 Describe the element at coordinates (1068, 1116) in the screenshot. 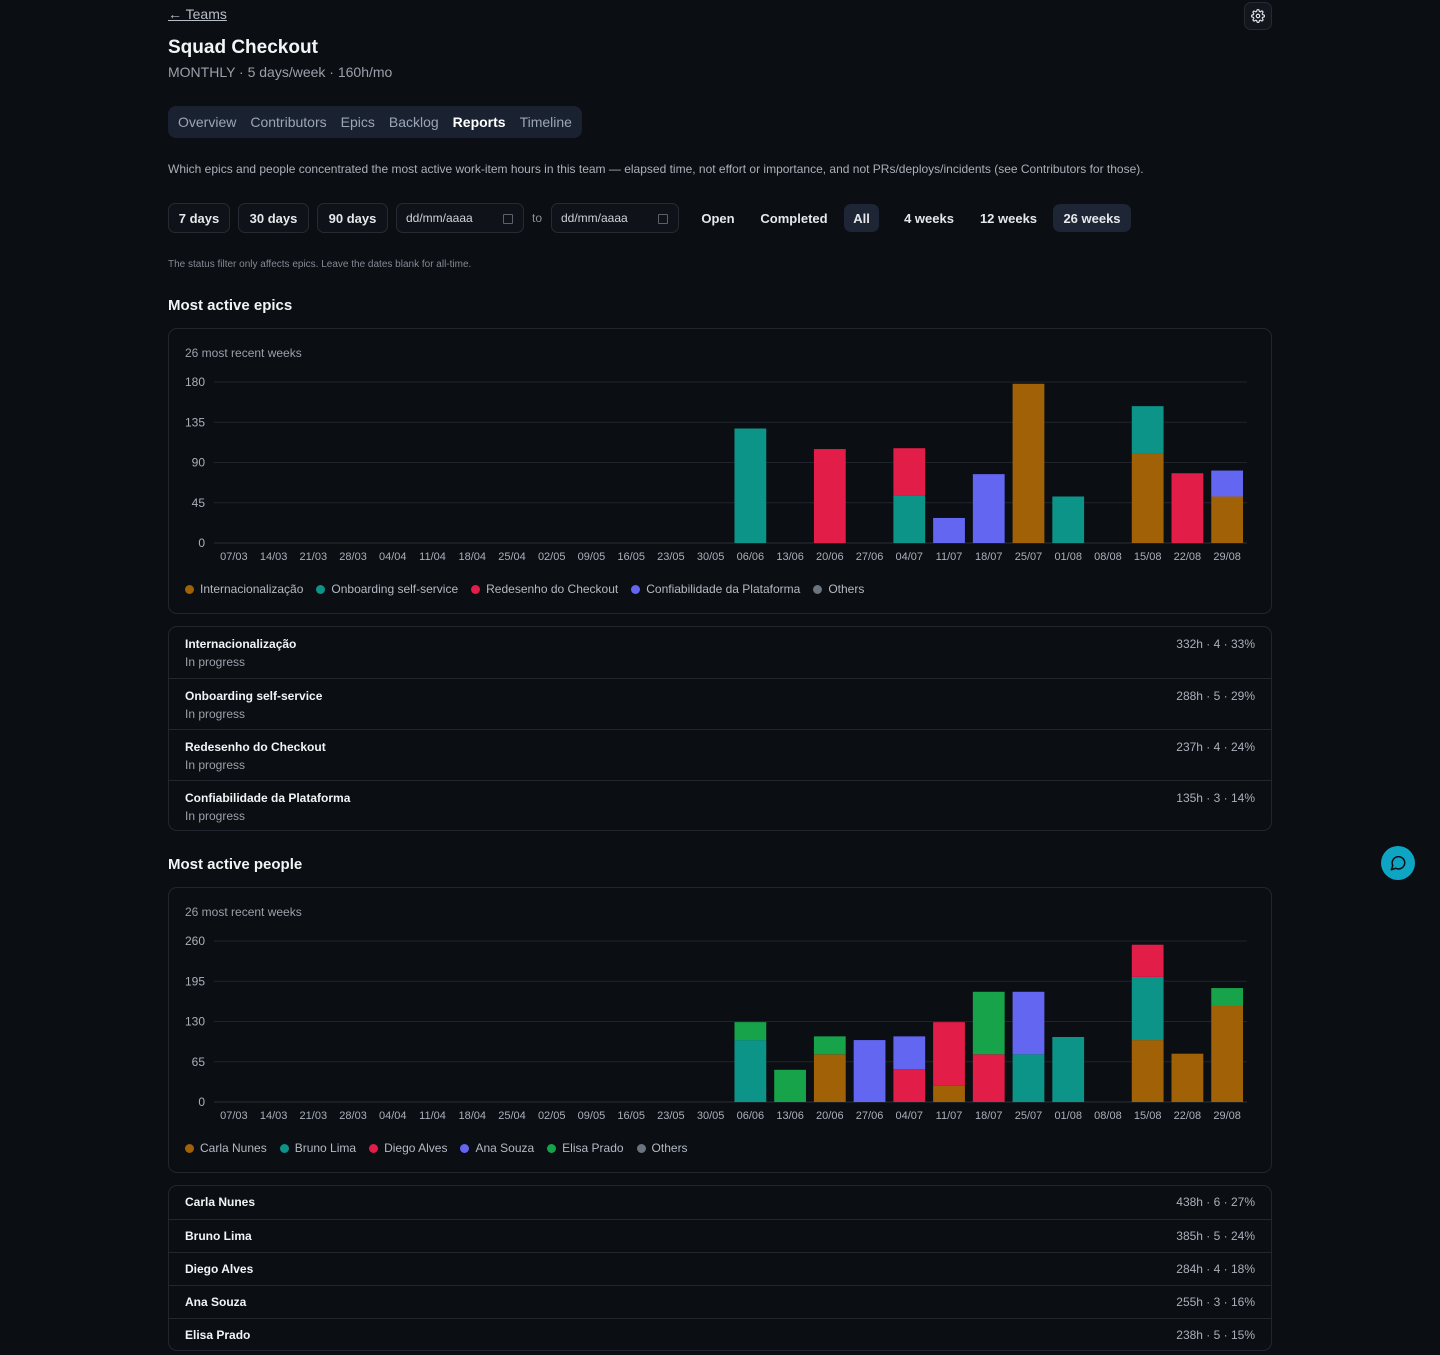

I see `x-tick-label: 01/08` at that location.